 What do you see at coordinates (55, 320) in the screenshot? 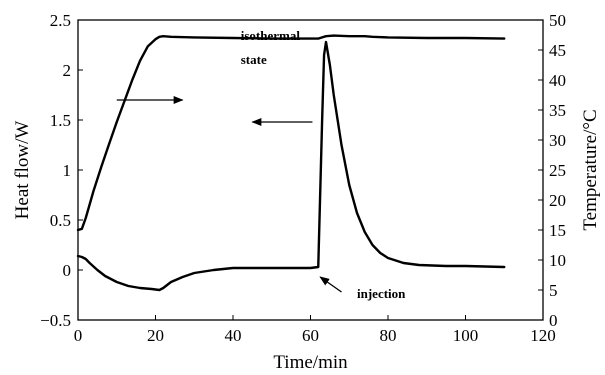
I see `y-tick-label: −0.5` at bounding box center [55, 320].